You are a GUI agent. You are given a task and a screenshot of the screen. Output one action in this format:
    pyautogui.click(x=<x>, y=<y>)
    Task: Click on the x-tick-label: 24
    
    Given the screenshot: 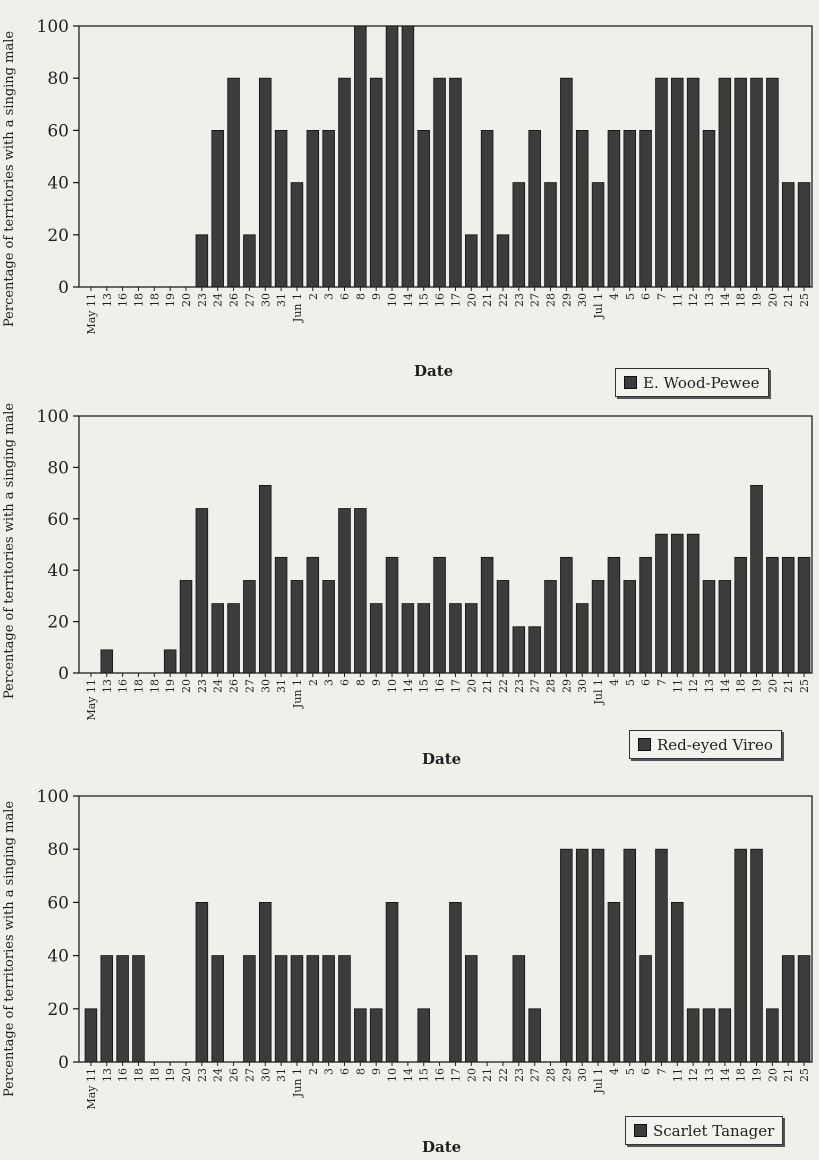 What is the action you would take?
    pyautogui.click(x=218, y=1075)
    